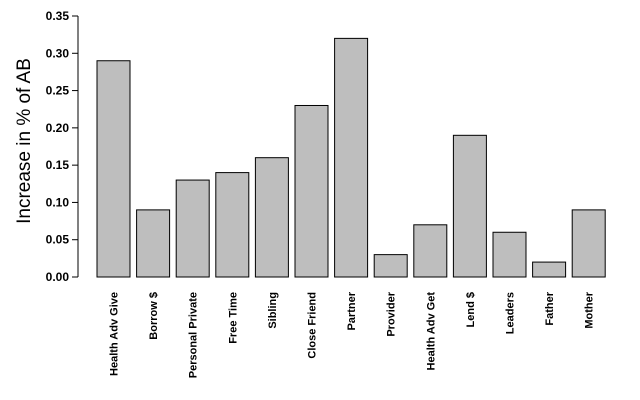  I want to click on x-tick-label: Sibling, so click(273, 310).